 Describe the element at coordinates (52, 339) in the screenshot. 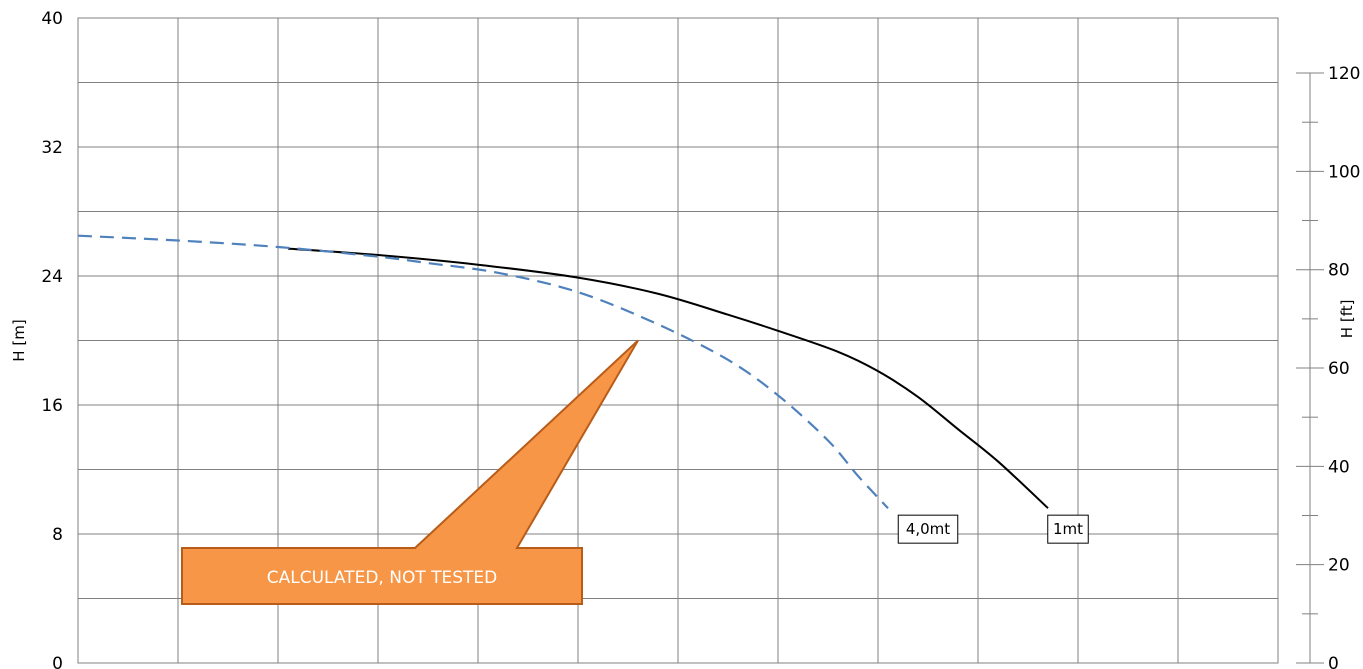

I see `left-axis-ticks: 0 8 16 24 32 40` at that location.